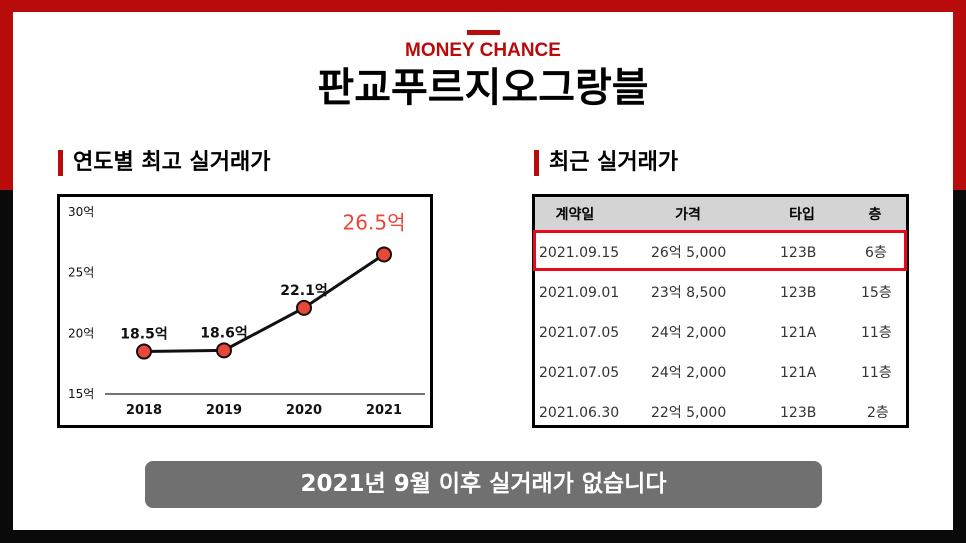 The height and width of the screenshot is (543, 966). What do you see at coordinates (689, 293) in the screenshot?
I see `cell-price: 23억 8,500` at bounding box center [689, 293].